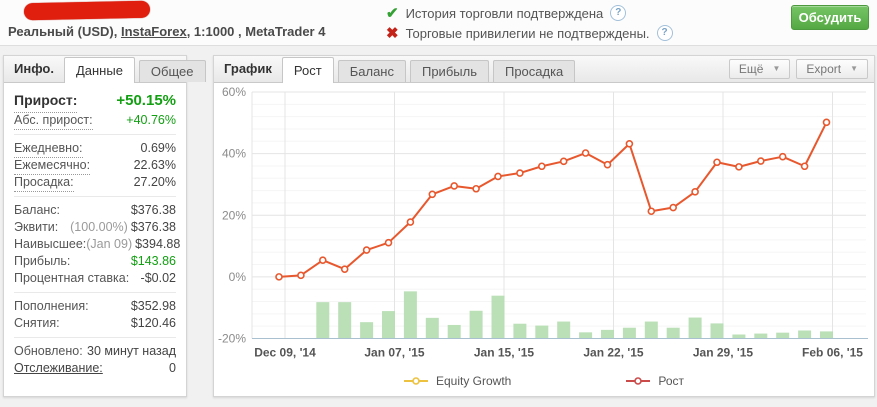 This screenshot has width=877, height=407. Describe the element at coordinates (153, 31) in the screenshot. I see `broker-link: InstaForex` at that location.